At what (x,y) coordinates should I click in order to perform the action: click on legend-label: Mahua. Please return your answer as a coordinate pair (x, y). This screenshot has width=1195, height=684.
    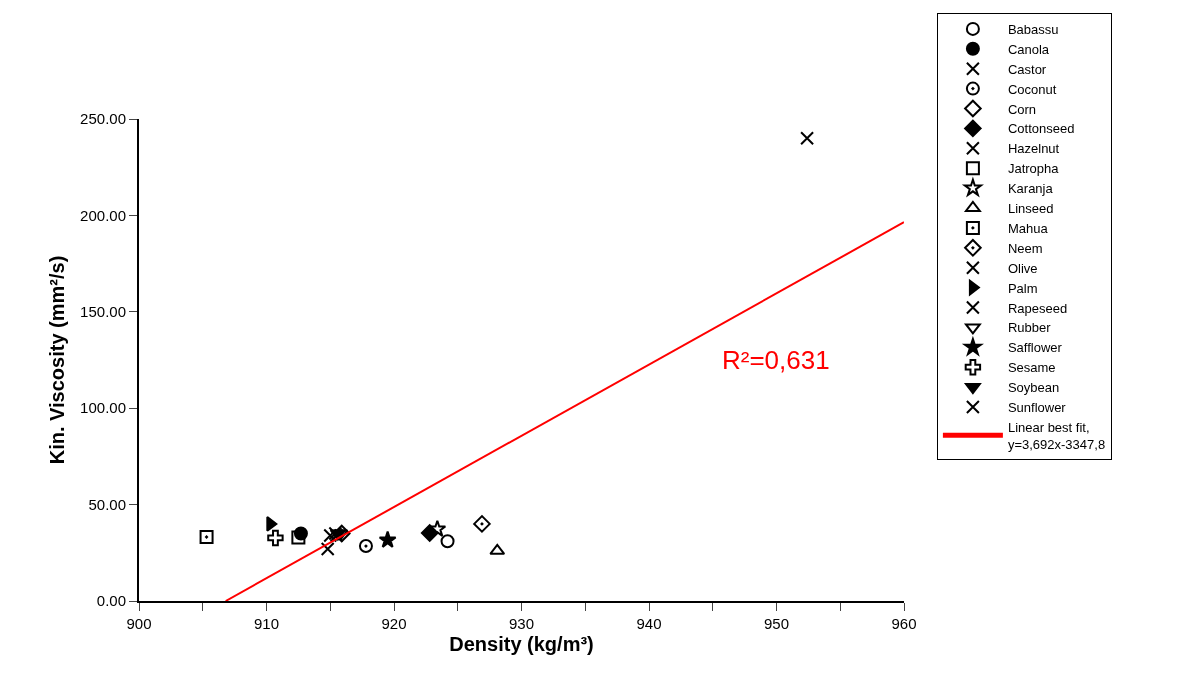
    Looking at the image, I should click on (1028, 228).